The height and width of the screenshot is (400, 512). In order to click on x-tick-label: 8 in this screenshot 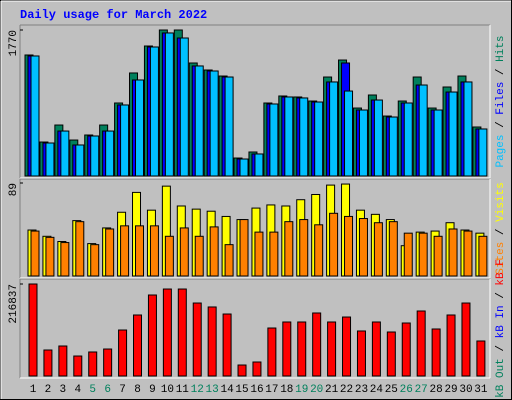, I will do `click(137, 390)`.